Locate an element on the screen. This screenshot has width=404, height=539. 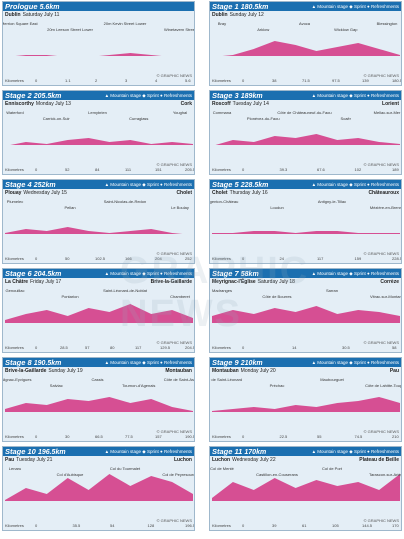
distance-label: 22.5 is located at coordinates (283, 436).